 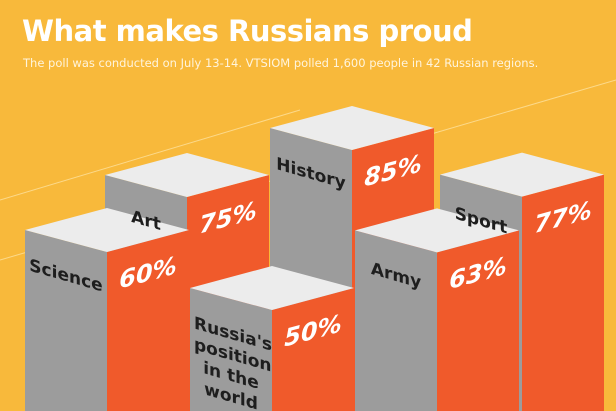 I want to click on background-line, so click(x=150, y=155).